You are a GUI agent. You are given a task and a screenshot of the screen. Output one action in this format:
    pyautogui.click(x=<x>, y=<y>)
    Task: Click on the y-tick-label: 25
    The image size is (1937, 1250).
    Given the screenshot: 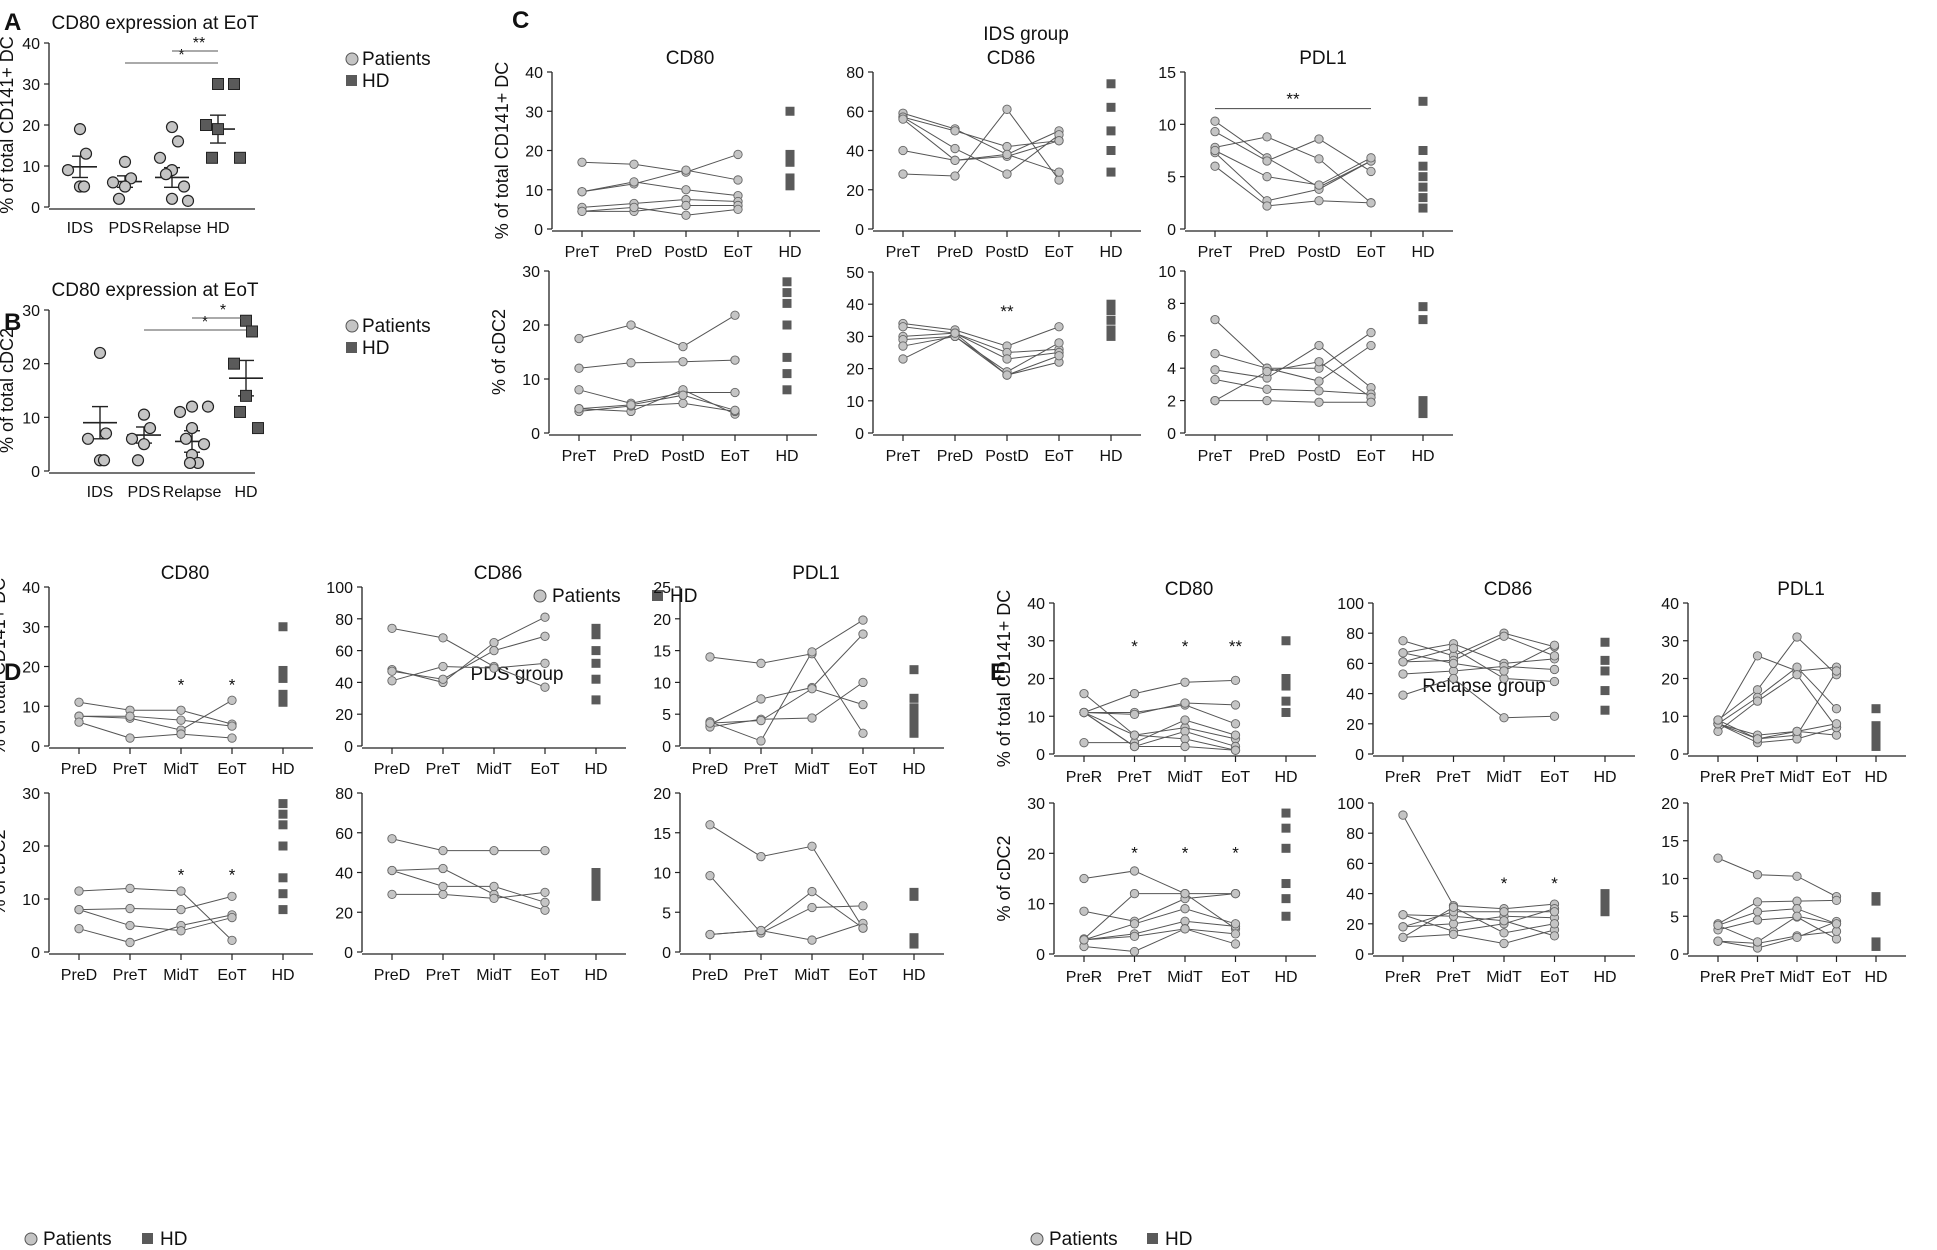 What is the action you would take?
    pyautogui.click(x=662, y=588)
    